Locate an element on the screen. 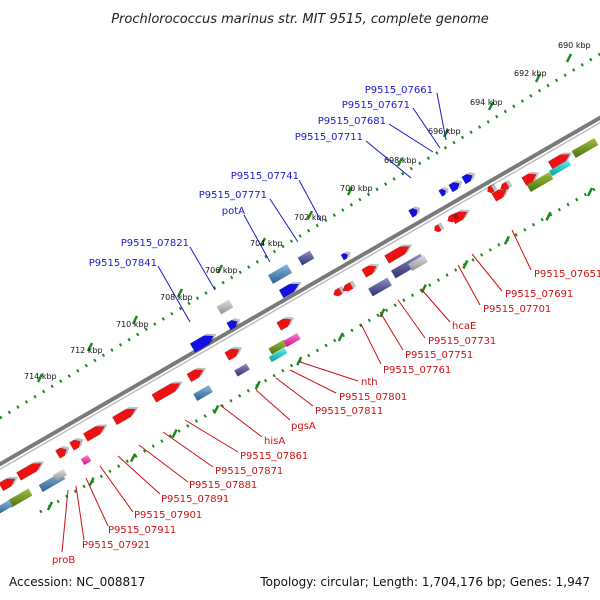 The width and height of the screenshot is (600, 600). scale-tick-label: 712 kbp is located at coordinates (86, 350).